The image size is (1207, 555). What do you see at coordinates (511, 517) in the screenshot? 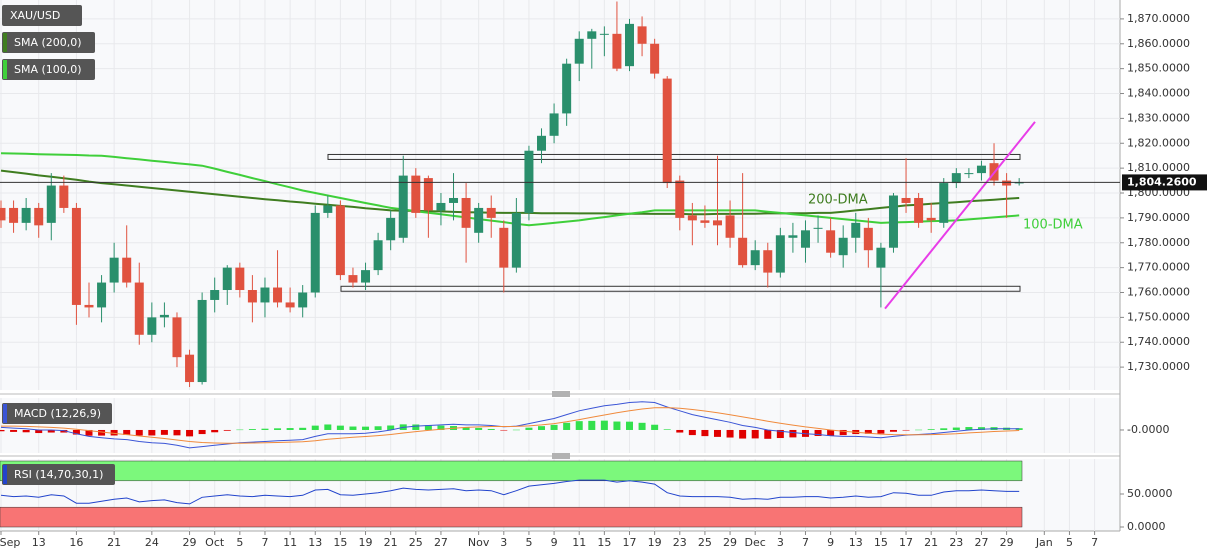
I see `oversold-band` at bounding box center [511, 517].